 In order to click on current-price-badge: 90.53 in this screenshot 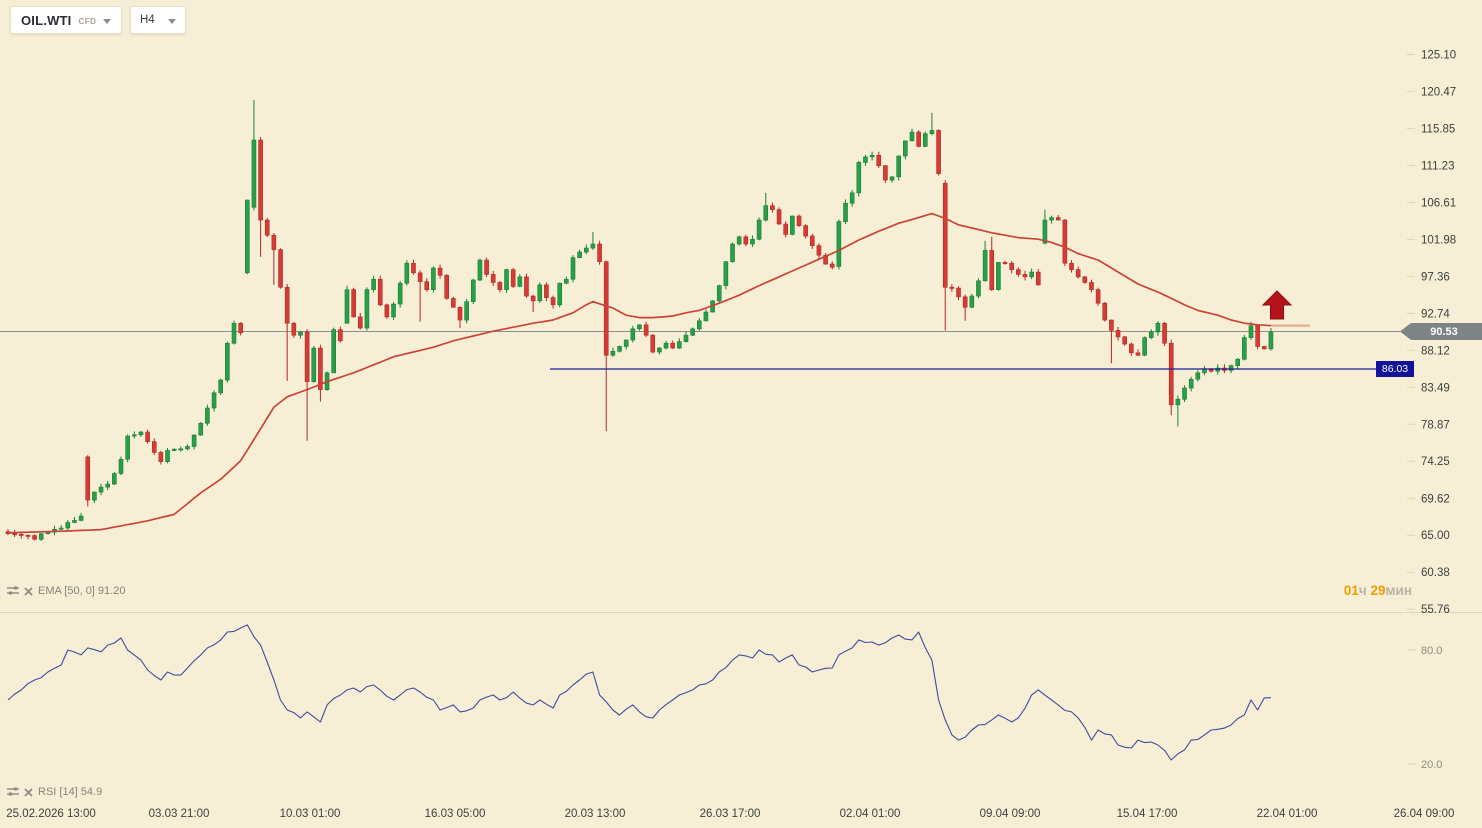, I will do `click(1441, 331)`.